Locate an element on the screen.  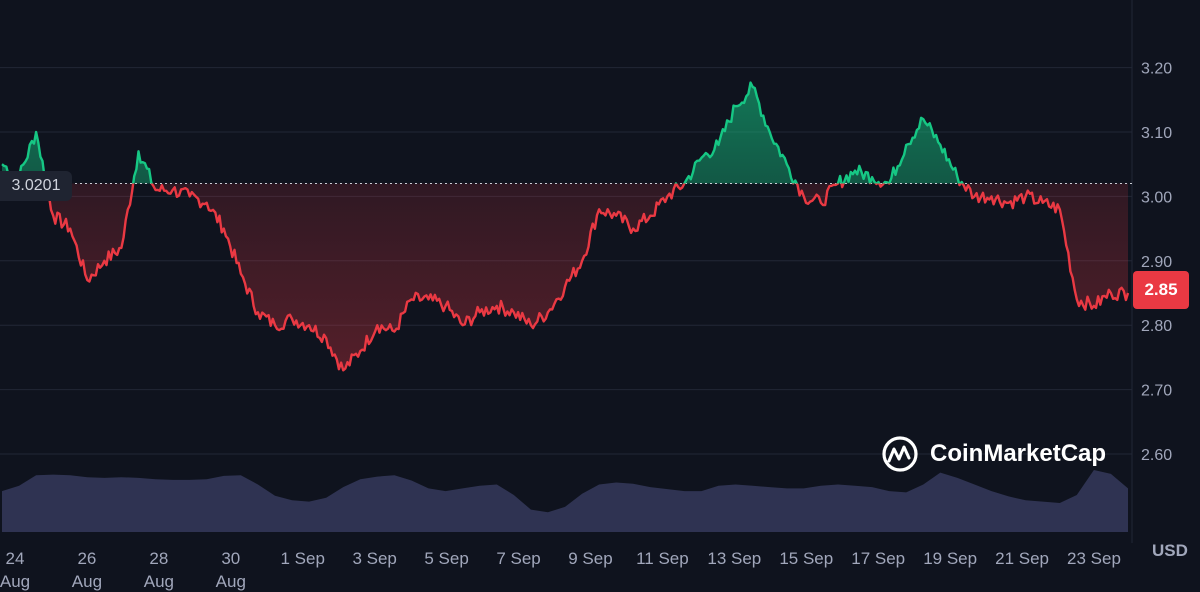
y-tick-label: 3.00 is located at coordinates (1156, 197).